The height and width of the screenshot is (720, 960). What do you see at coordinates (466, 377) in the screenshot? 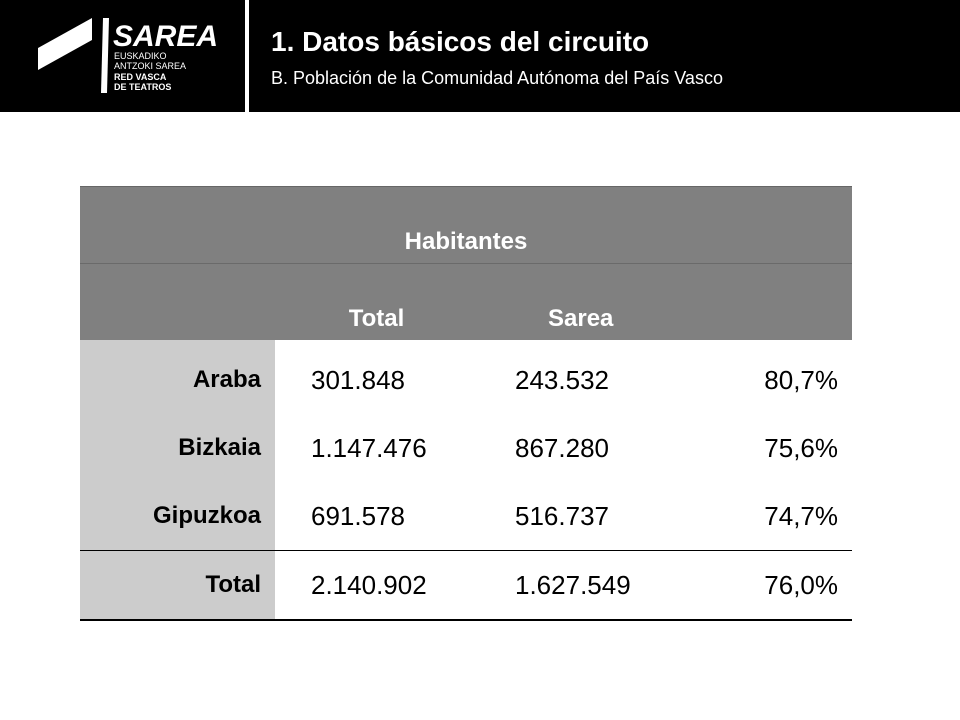
I see `table-row: Araba 301.848 243.532 80,7%` at bounding box center [466, 377].